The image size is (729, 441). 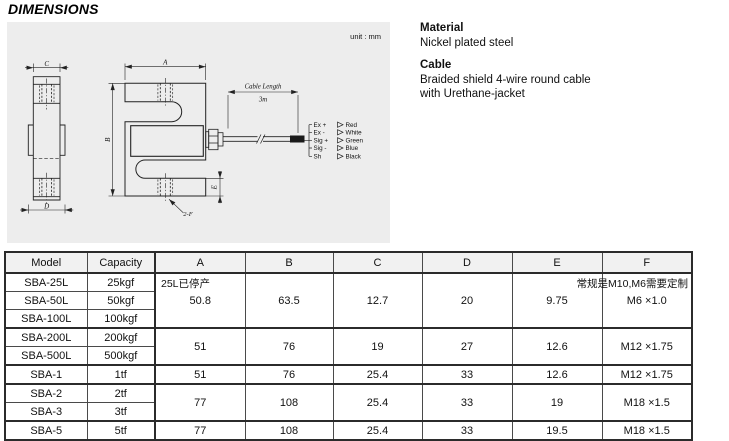 I want to click on dim-b-cell: 76, so click(x=289, y=374).